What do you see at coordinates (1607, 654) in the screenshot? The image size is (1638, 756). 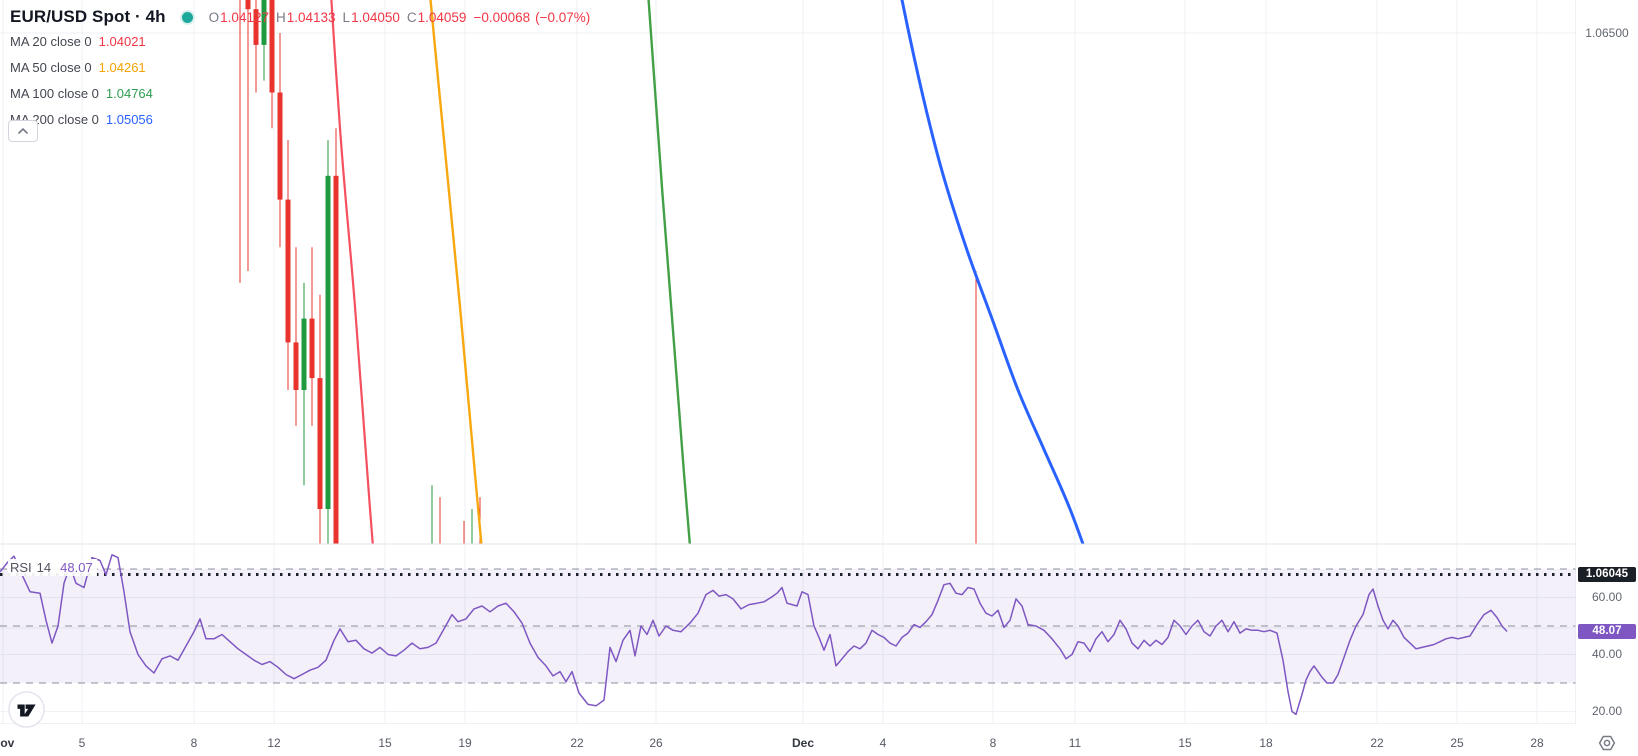 I see `rsi-axis-label: 40.00` at bounding box center [1607, 654].